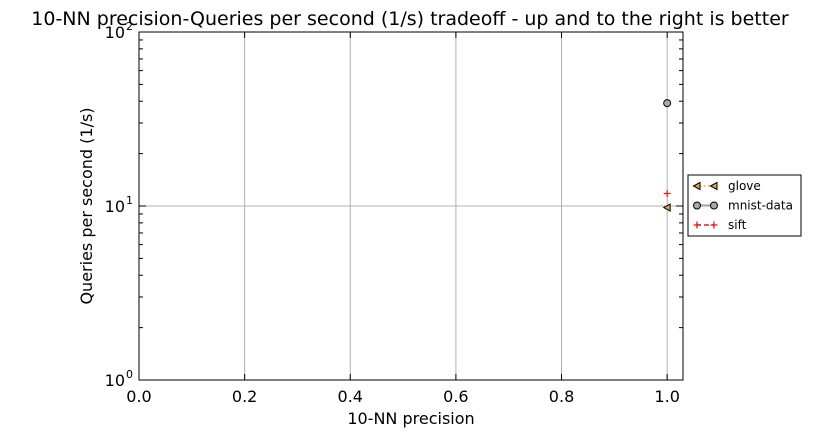 This screenshot has width=820, height=438. I want to click on point-mnist-data, so click(667, 103).